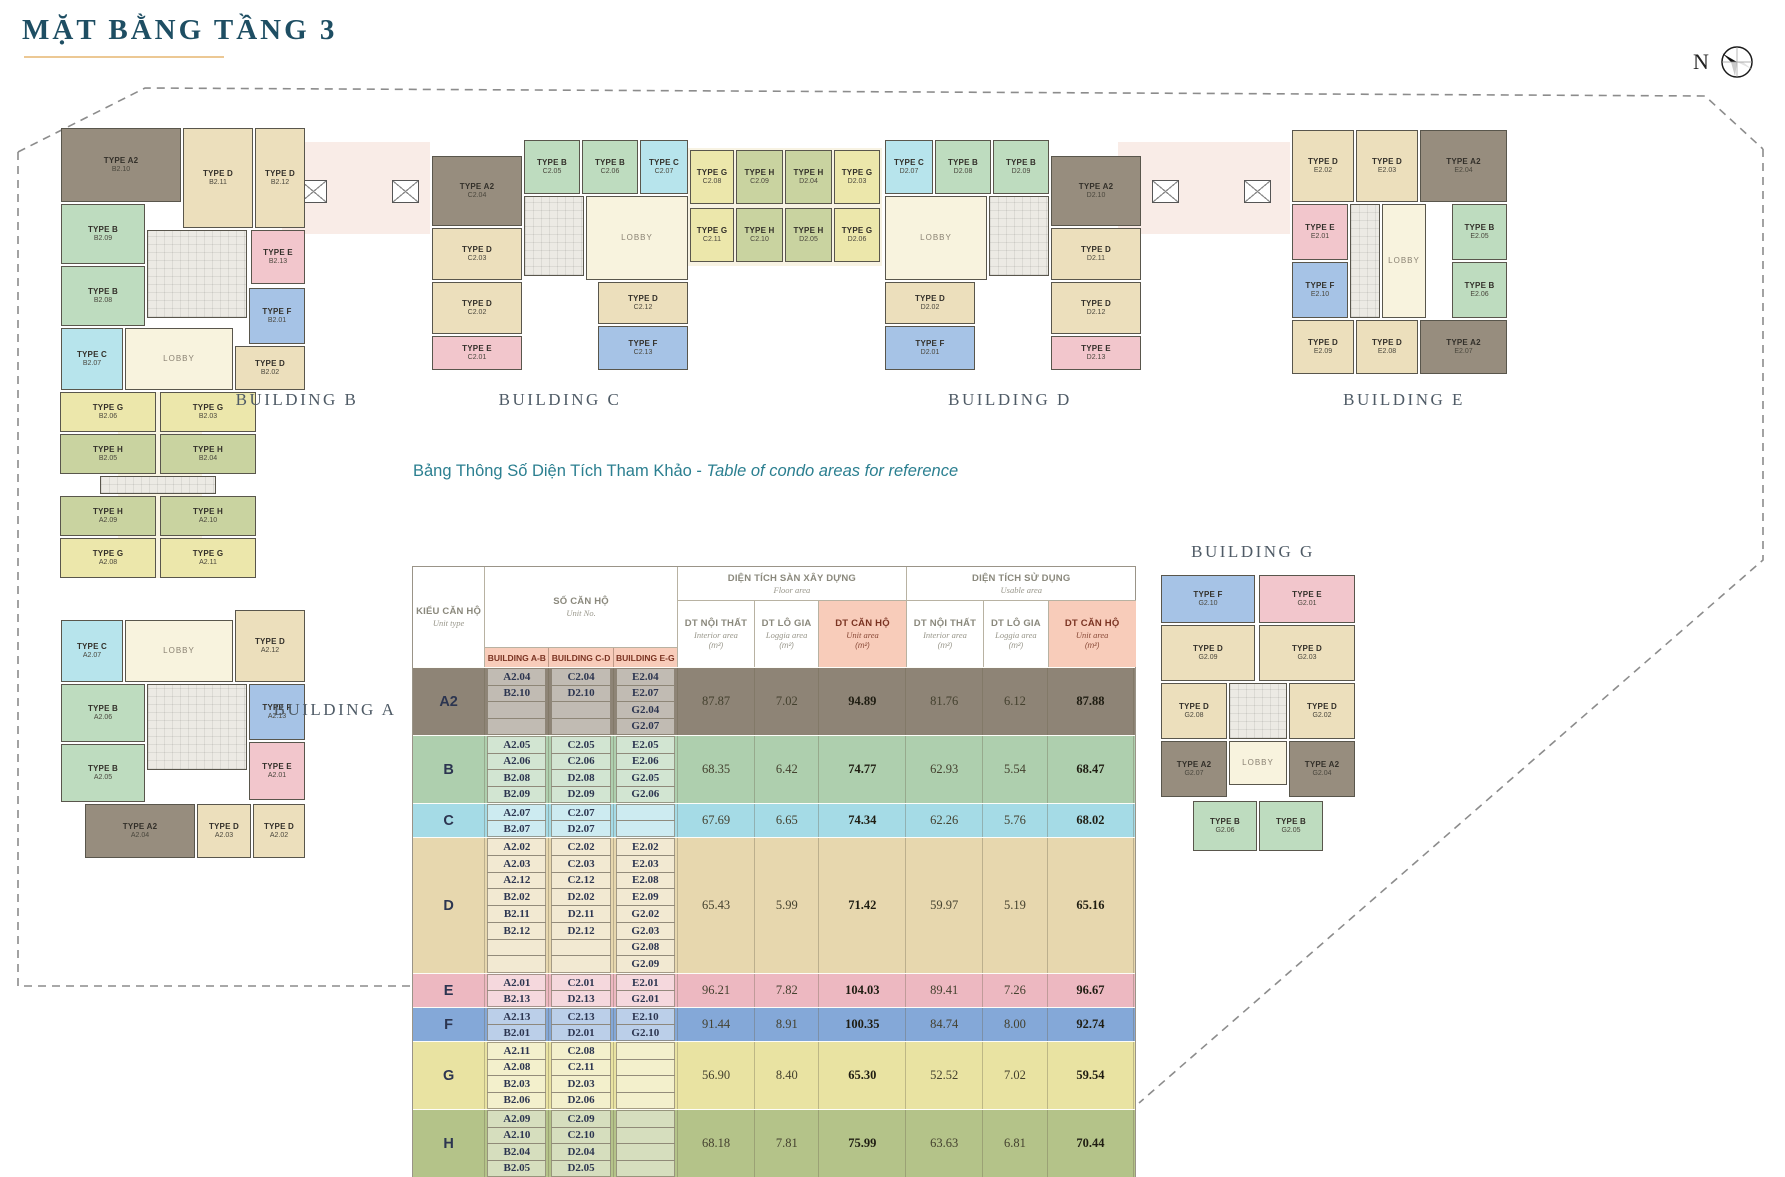  What do you see at coordinates (517, 828) in the screenshot?
I see `unit-number: B2.07` at bounding box center [517, 828].